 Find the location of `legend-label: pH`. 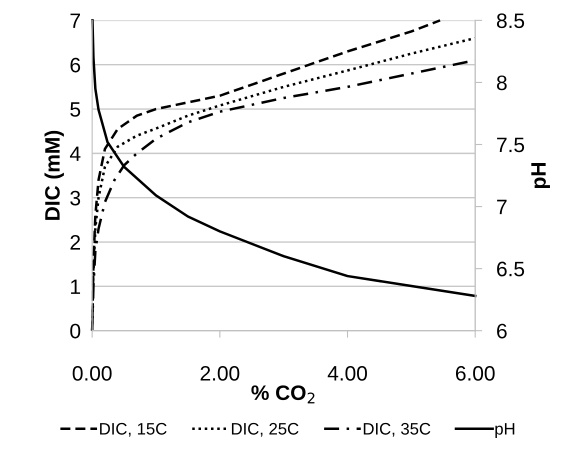

legend-label: pH is located at coordinates (504, 430).